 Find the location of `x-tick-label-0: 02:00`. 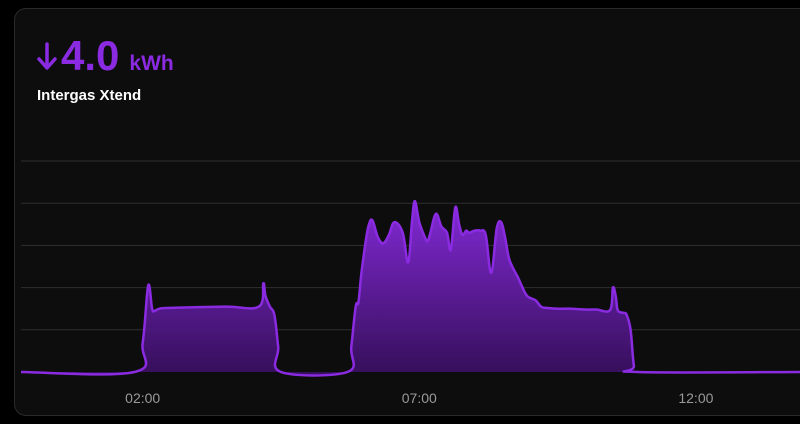

x-tick-label-0: 02:00 is located at coordinates (142, 398).